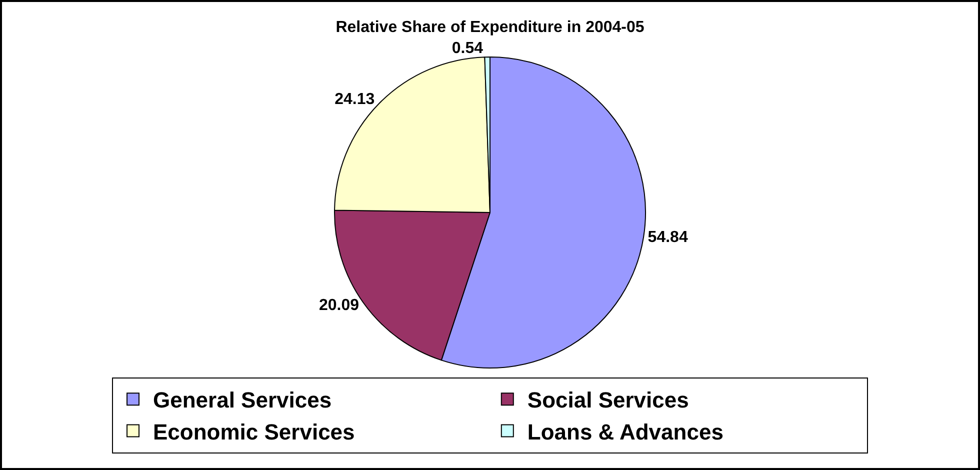 This screenshot has width=980, height=470. What do you see at coordinates (625, 431) in the screenshot?
I see `legend-label: Loans & Advances` at bounding box center [625, 431].